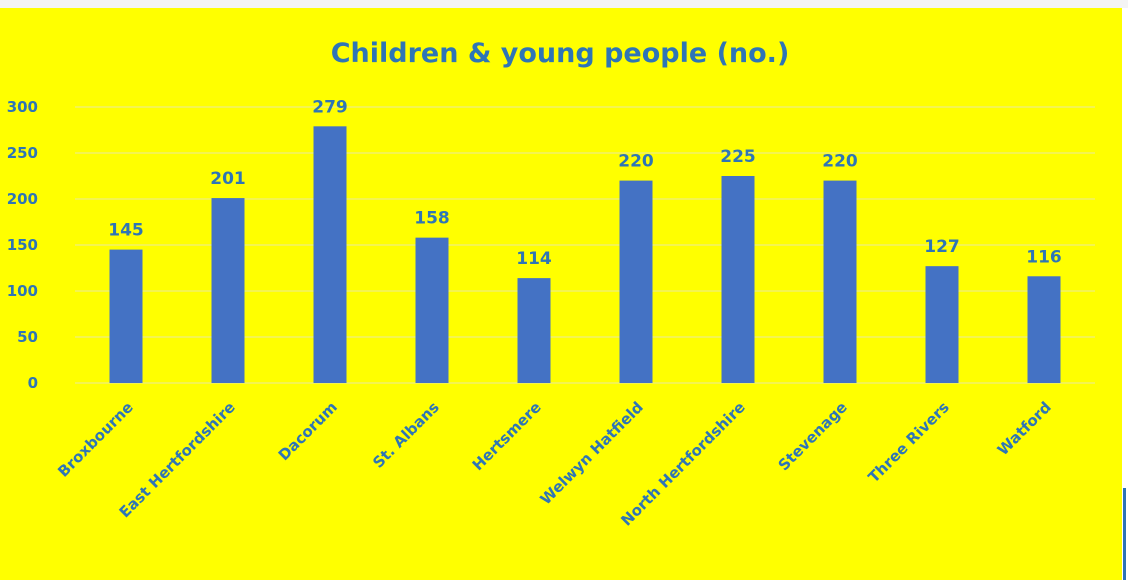 This screenshot has width=1128, height=580. What do you see at coordinates (95, 439) in the screenshot?
I see `x-tick-label: Broxbourne` at bounding box center [95, 439].